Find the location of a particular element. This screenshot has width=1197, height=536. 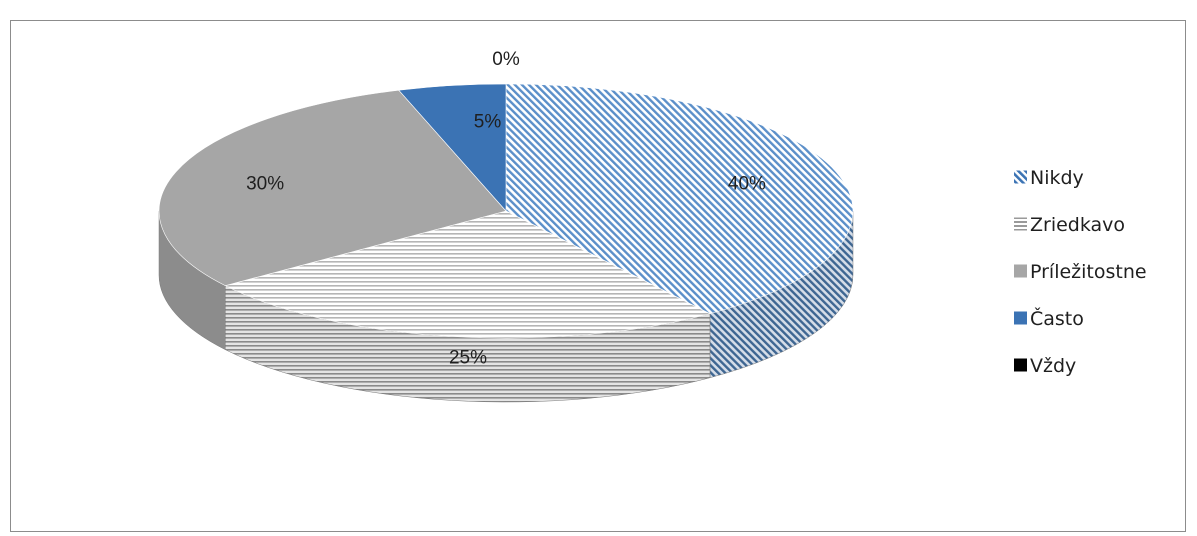

data-label-prilezitostne: 30% is located at coordinates (265, 183).